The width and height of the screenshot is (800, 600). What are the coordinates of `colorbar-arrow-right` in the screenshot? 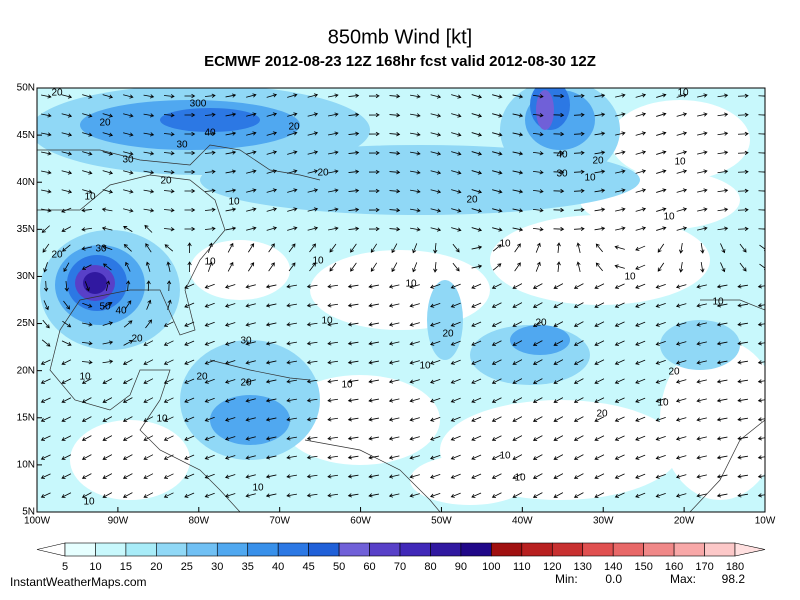 It's located at (750, 549).